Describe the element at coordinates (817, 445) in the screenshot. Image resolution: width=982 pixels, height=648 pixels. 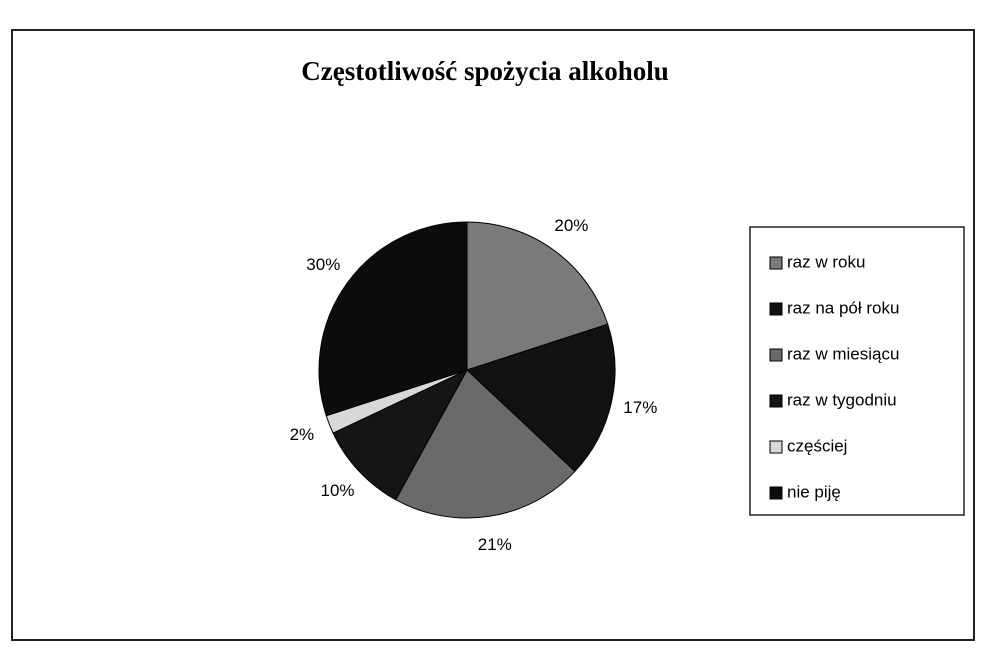
I see `legend-label: częściej` at that location.